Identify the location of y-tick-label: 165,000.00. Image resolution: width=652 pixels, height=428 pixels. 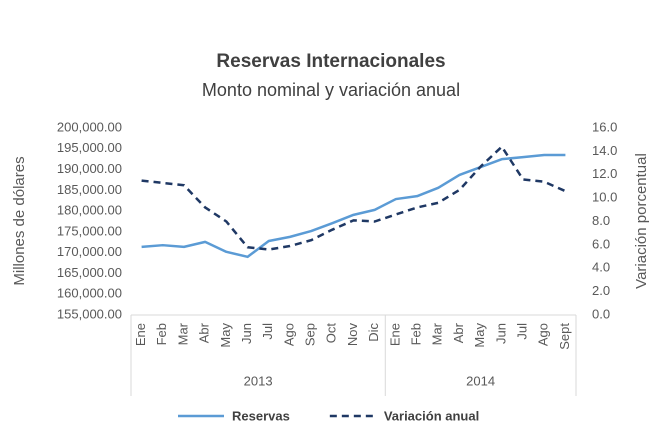
(89, 272).